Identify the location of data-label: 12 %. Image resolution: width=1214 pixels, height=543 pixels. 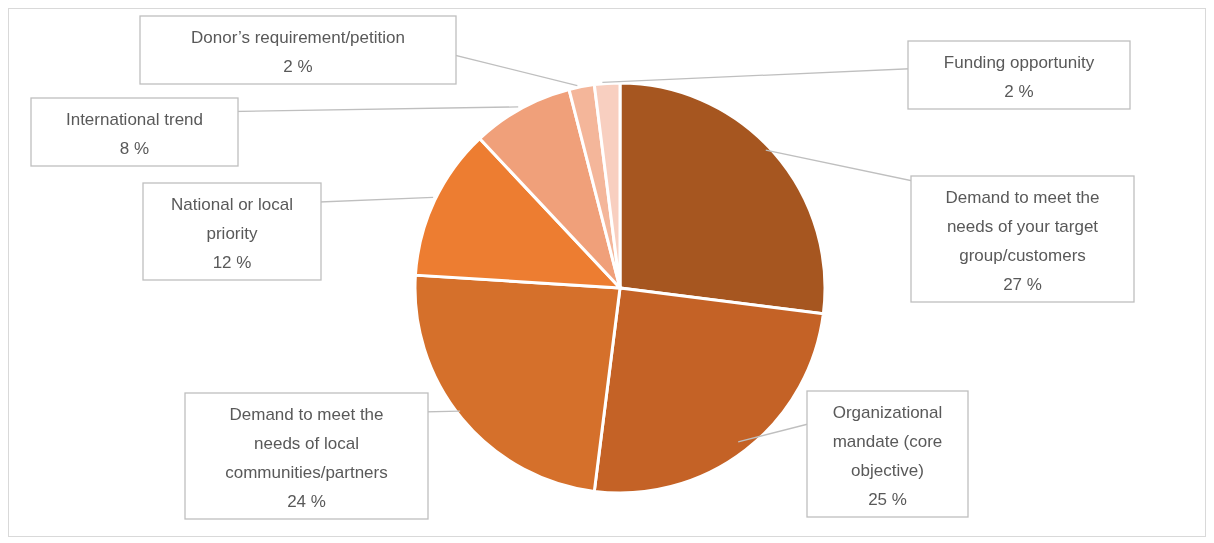
(232, 262).